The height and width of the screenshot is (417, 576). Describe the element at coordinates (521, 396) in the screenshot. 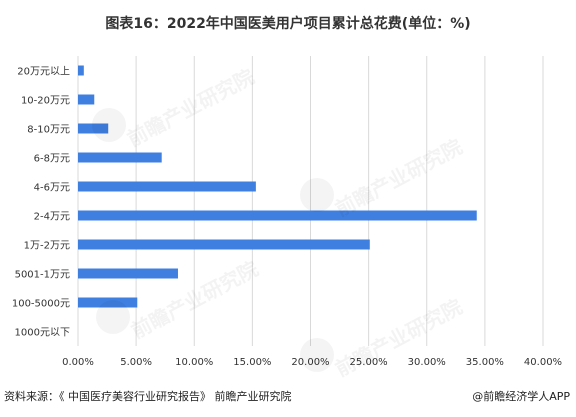

I see `brand-credit: @前瞻经济学人APP` at that location.